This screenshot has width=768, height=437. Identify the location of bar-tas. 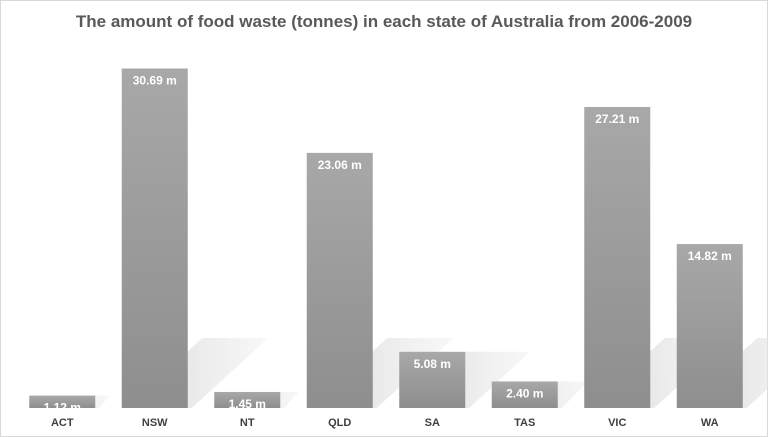
(524, 394).